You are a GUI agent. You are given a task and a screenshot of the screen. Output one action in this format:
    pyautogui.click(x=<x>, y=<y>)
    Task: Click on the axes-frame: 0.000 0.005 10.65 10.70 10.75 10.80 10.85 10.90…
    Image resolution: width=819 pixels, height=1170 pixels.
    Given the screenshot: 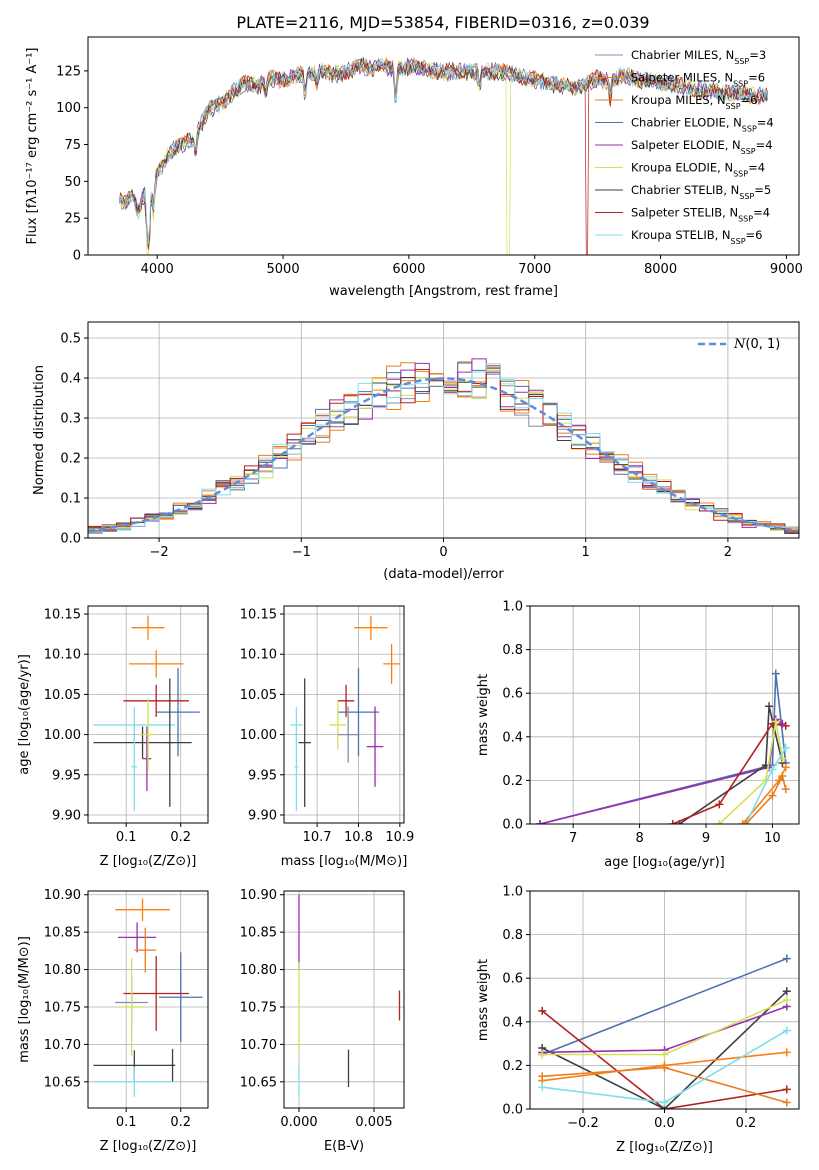 What is the action you would take?
    pyautogui.click(x=322, y=1021)
    